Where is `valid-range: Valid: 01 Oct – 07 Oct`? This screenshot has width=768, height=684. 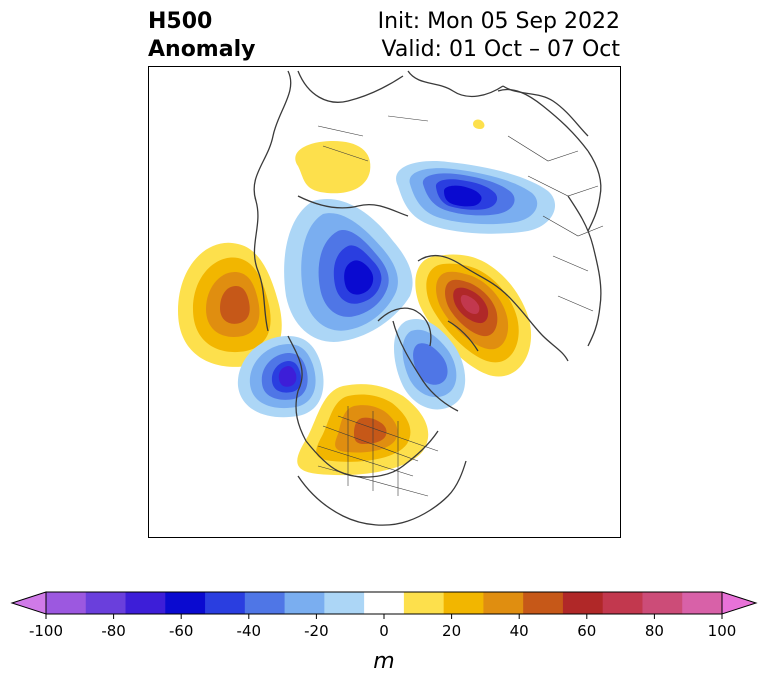
valid-range: Valid: 01 Oct – 07 Oct is located at coordinates (500, 49).